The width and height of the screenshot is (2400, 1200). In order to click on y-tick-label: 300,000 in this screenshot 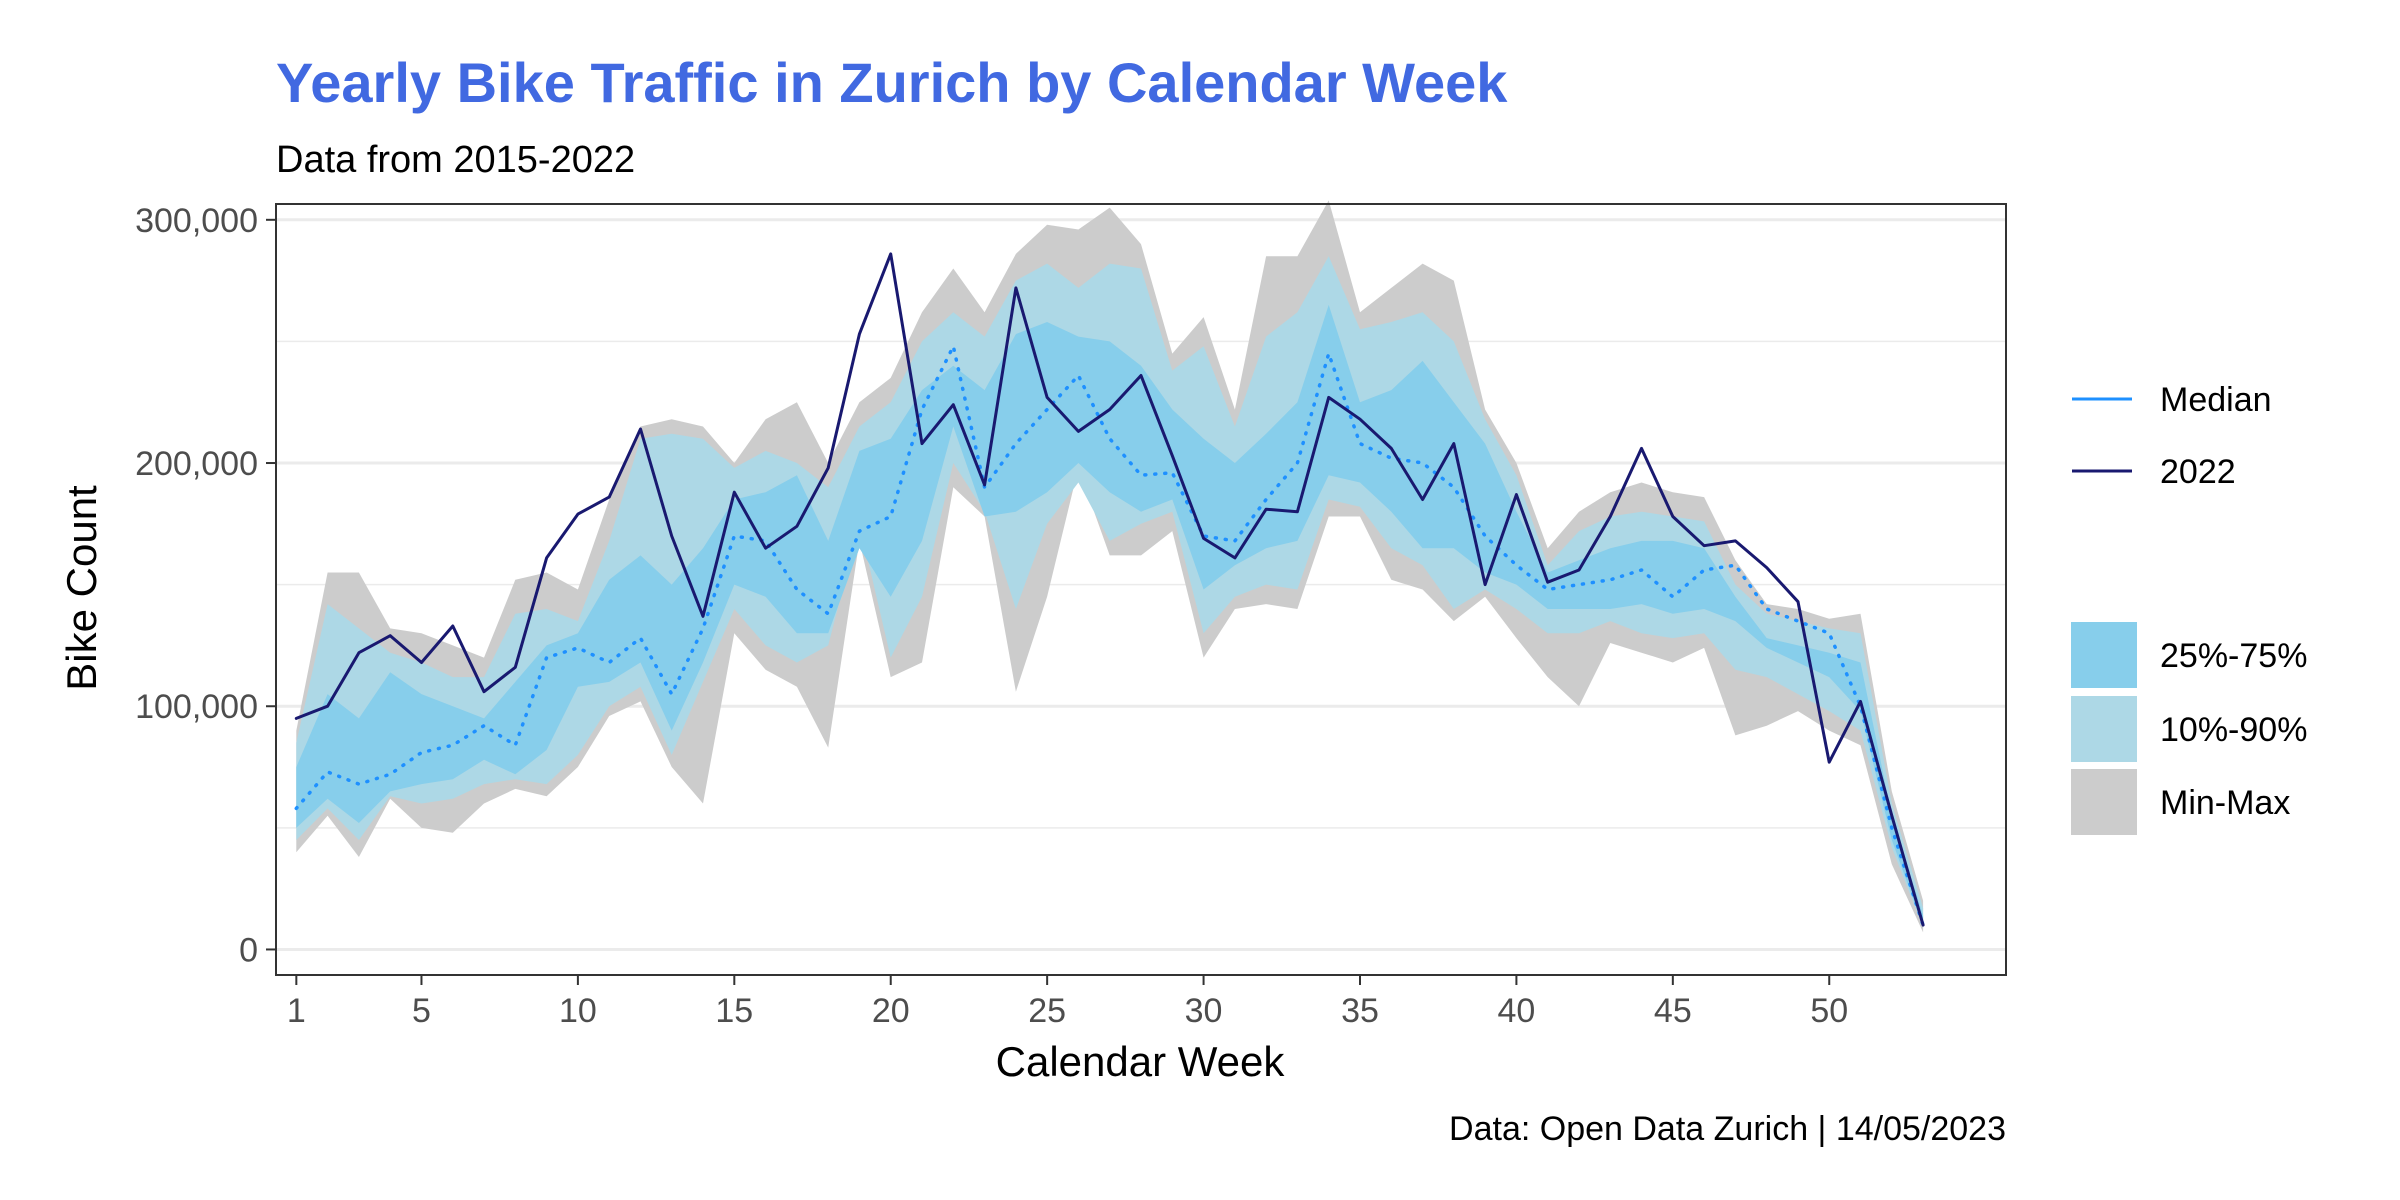, I will do `click(196, 221)`.